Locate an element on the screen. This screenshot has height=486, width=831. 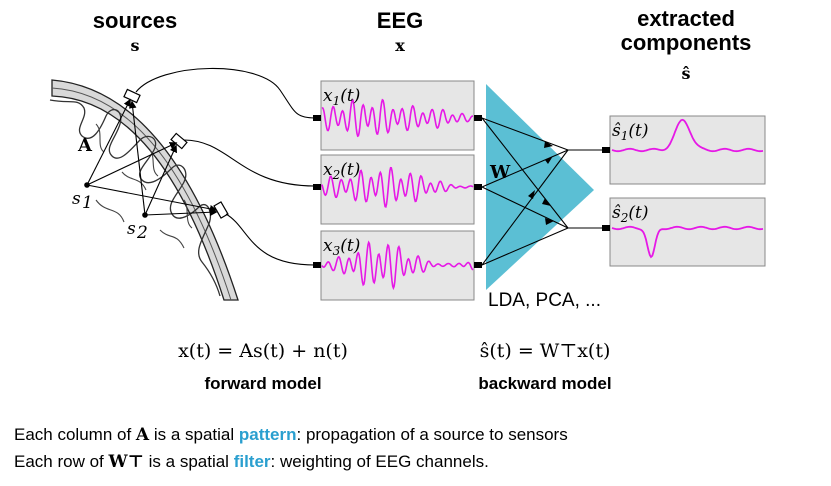
source-2-label: s 2 is located at coordinates (137, 231).